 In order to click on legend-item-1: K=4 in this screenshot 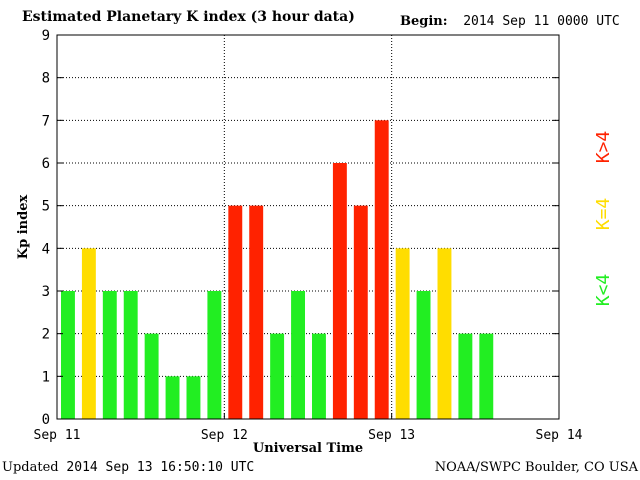, I will do `click(603, 214)`.